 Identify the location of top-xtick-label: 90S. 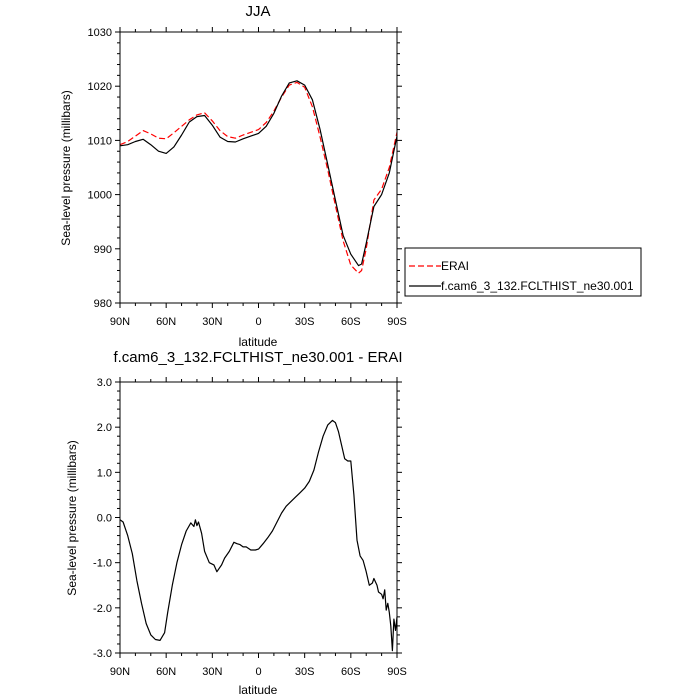
(397, 322).